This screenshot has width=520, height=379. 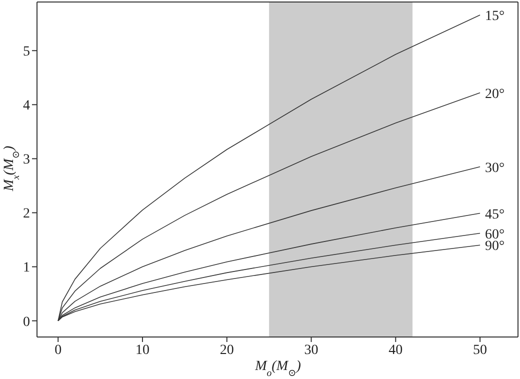 What do you see at coordinates (495, 16) in the screenshot?
I see `series-label: 15°` at bounding box center [495, 16].